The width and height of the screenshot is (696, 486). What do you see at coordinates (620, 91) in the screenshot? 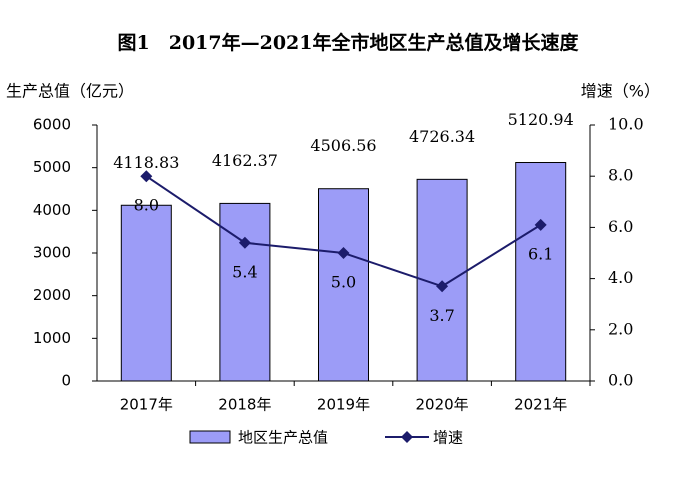
I see `y2-axis-label: 增速（%）` at bounding box center [620, 91].